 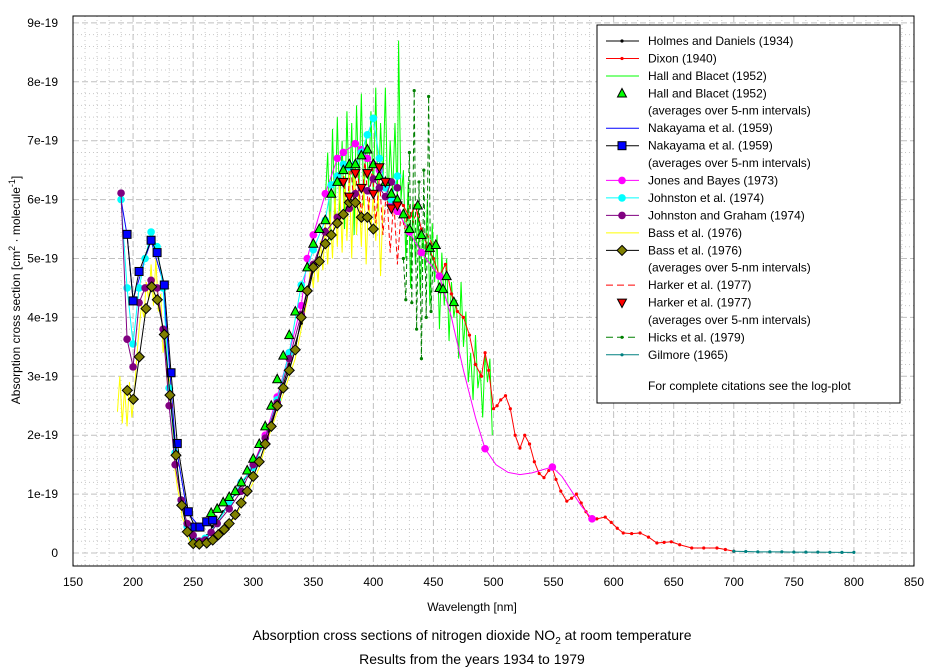 I want to click on legend-item: Nakayama et al. (1959), so click(x=689, y=128).